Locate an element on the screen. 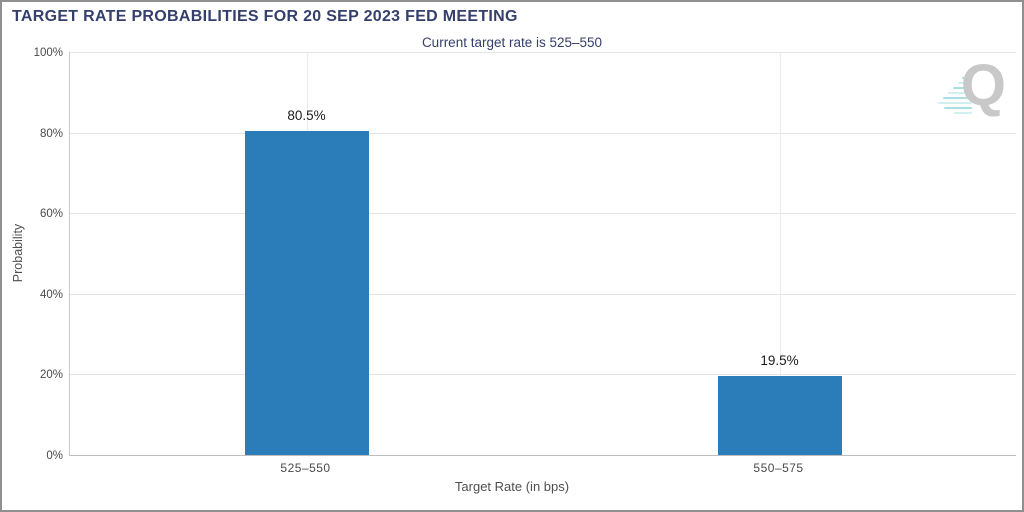  q-logo-letter: Q is located at coordinates (983, 85).